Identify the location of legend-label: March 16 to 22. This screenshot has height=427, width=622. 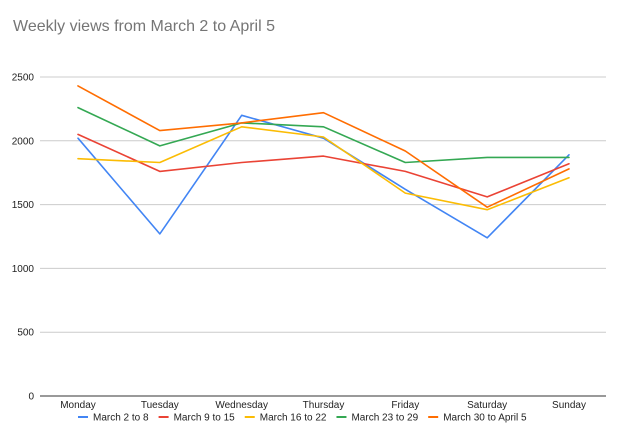
(293, 418).